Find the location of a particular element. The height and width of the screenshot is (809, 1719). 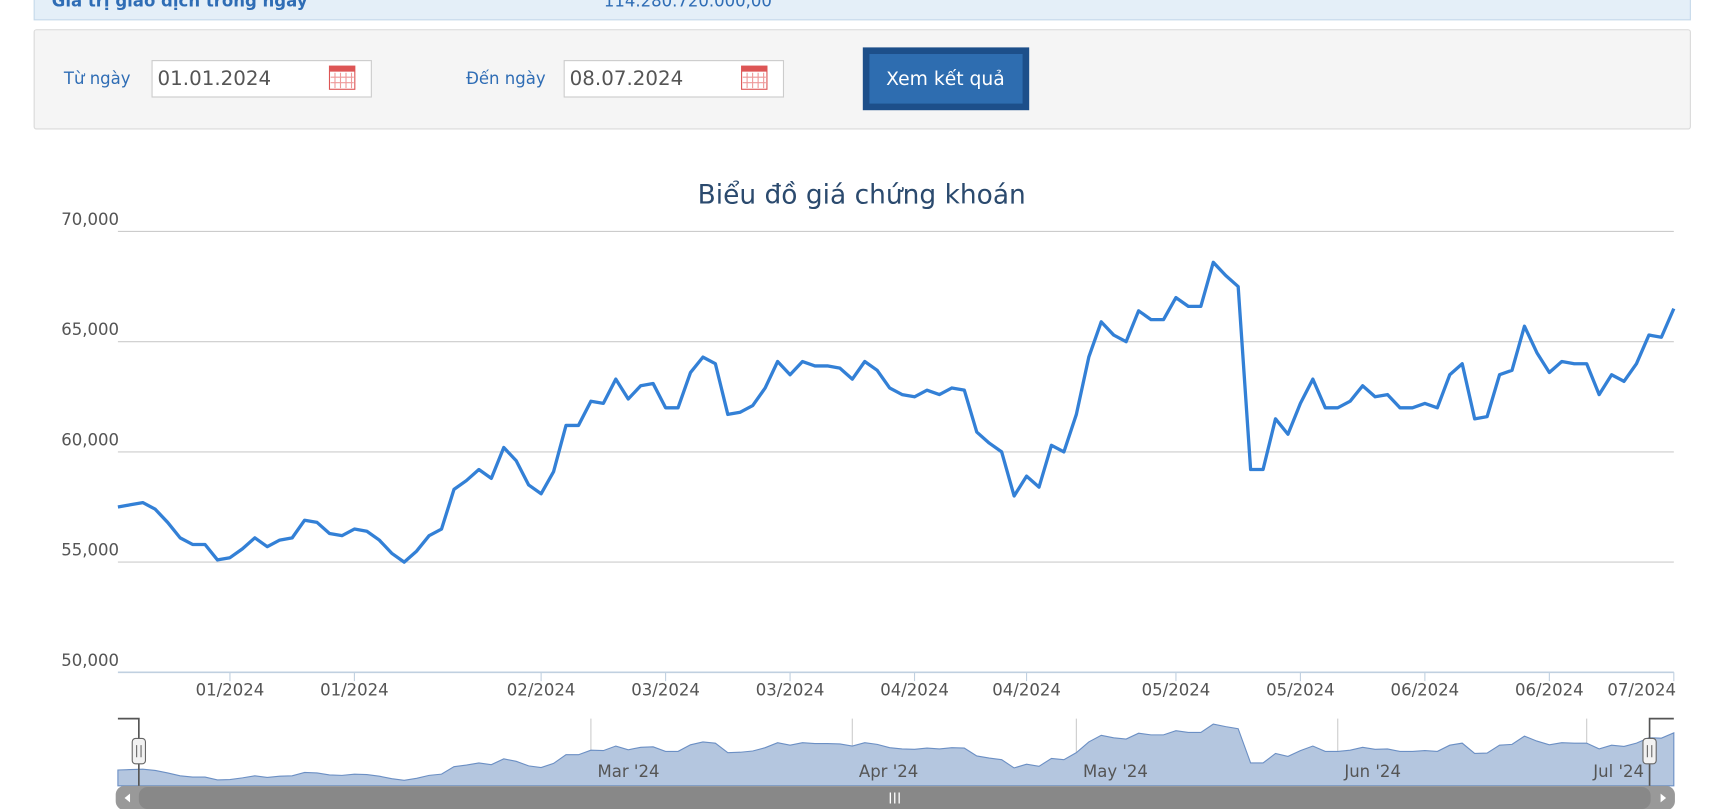

navigator-area is located at coordinates (896, 755).